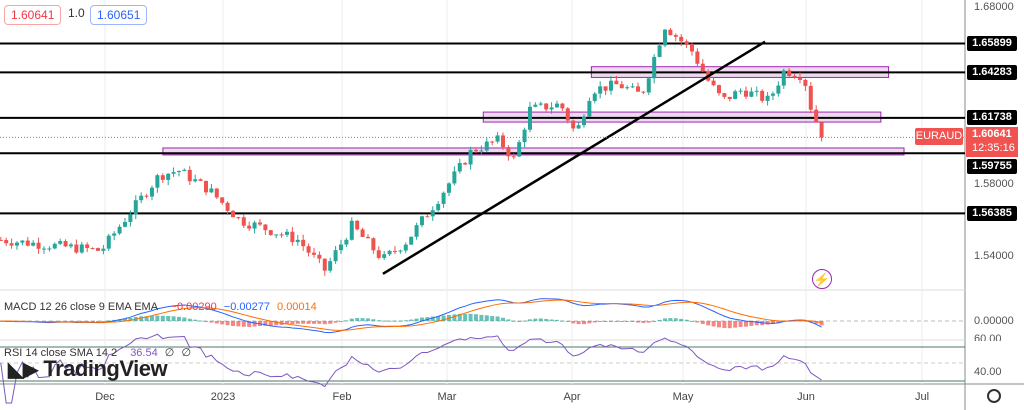 The image size is (1024, 410). I want to click on lightning-icon: ⚡, so click(822, 279).